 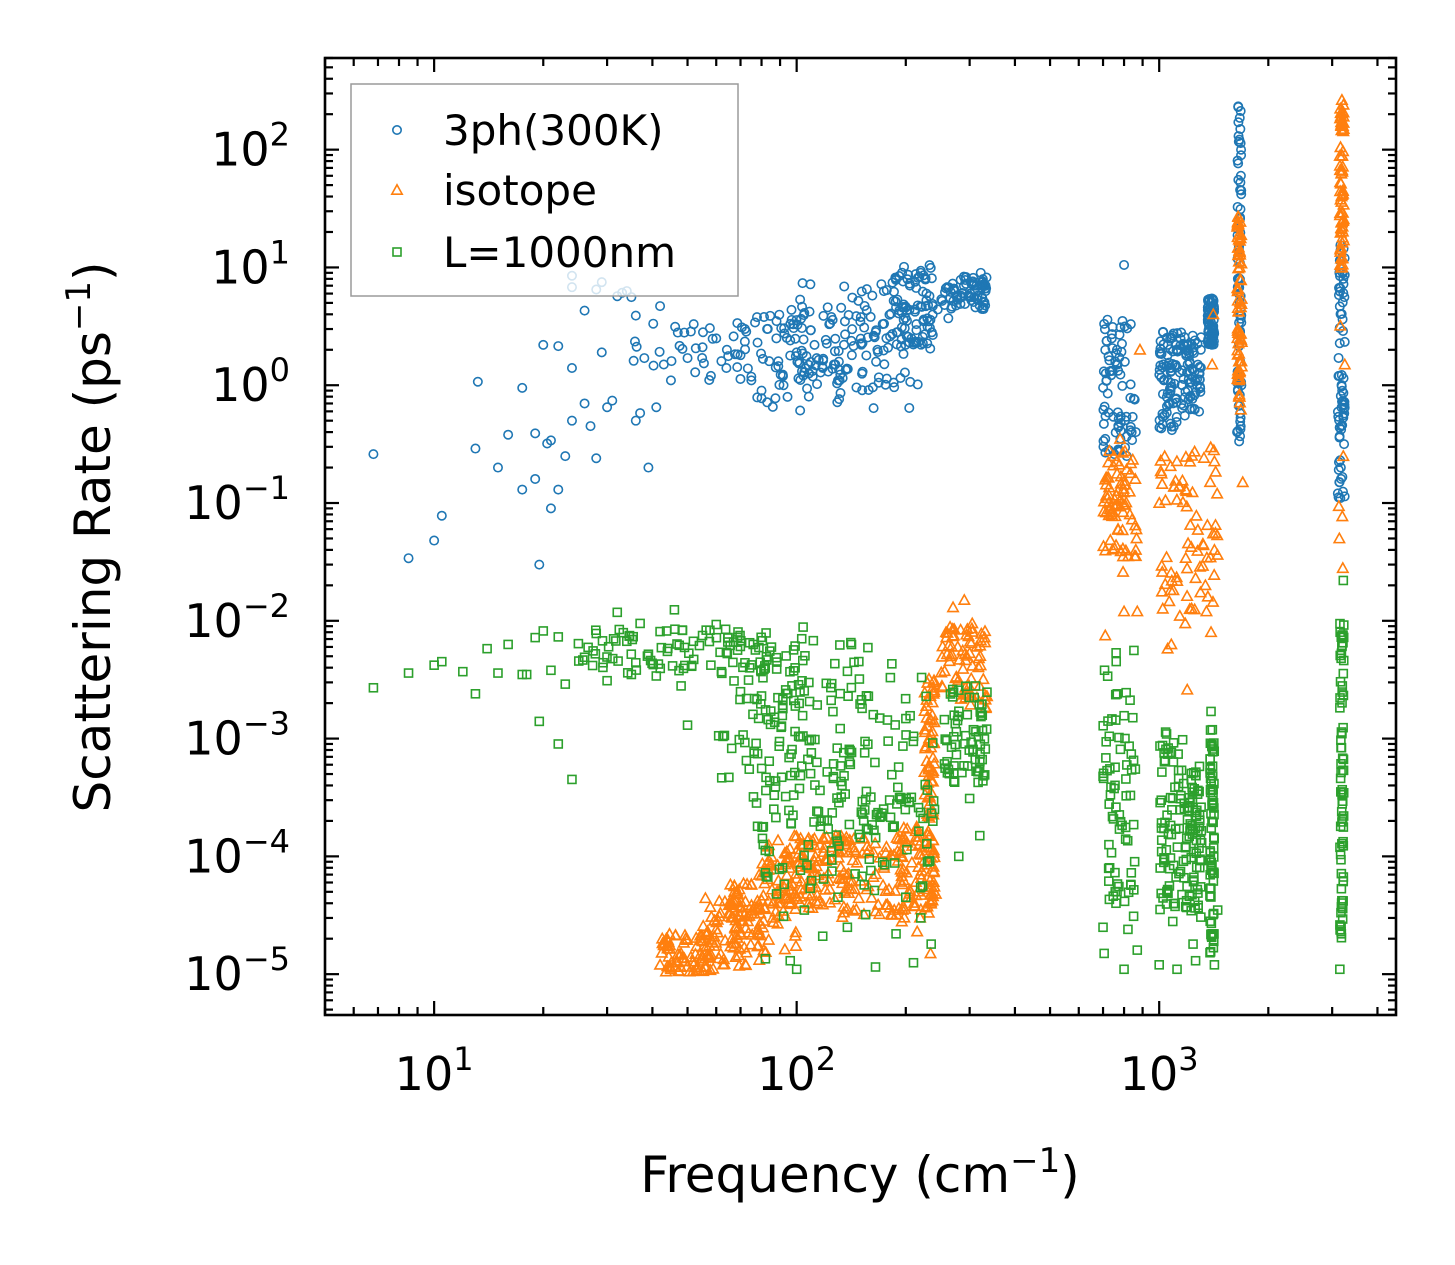 What do you see at coordinates (1159, 1070) in the screenshot?
I see `x-tick-label: 103` at bounding box center [1159, 1070].